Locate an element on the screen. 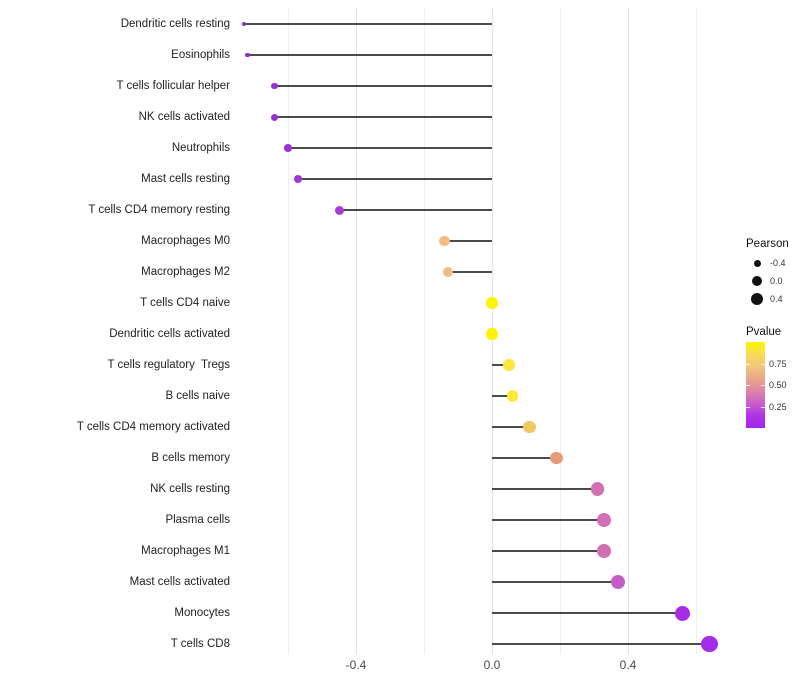  y-axis-label: T cells follicular helper is located at coordinates (173, 86).